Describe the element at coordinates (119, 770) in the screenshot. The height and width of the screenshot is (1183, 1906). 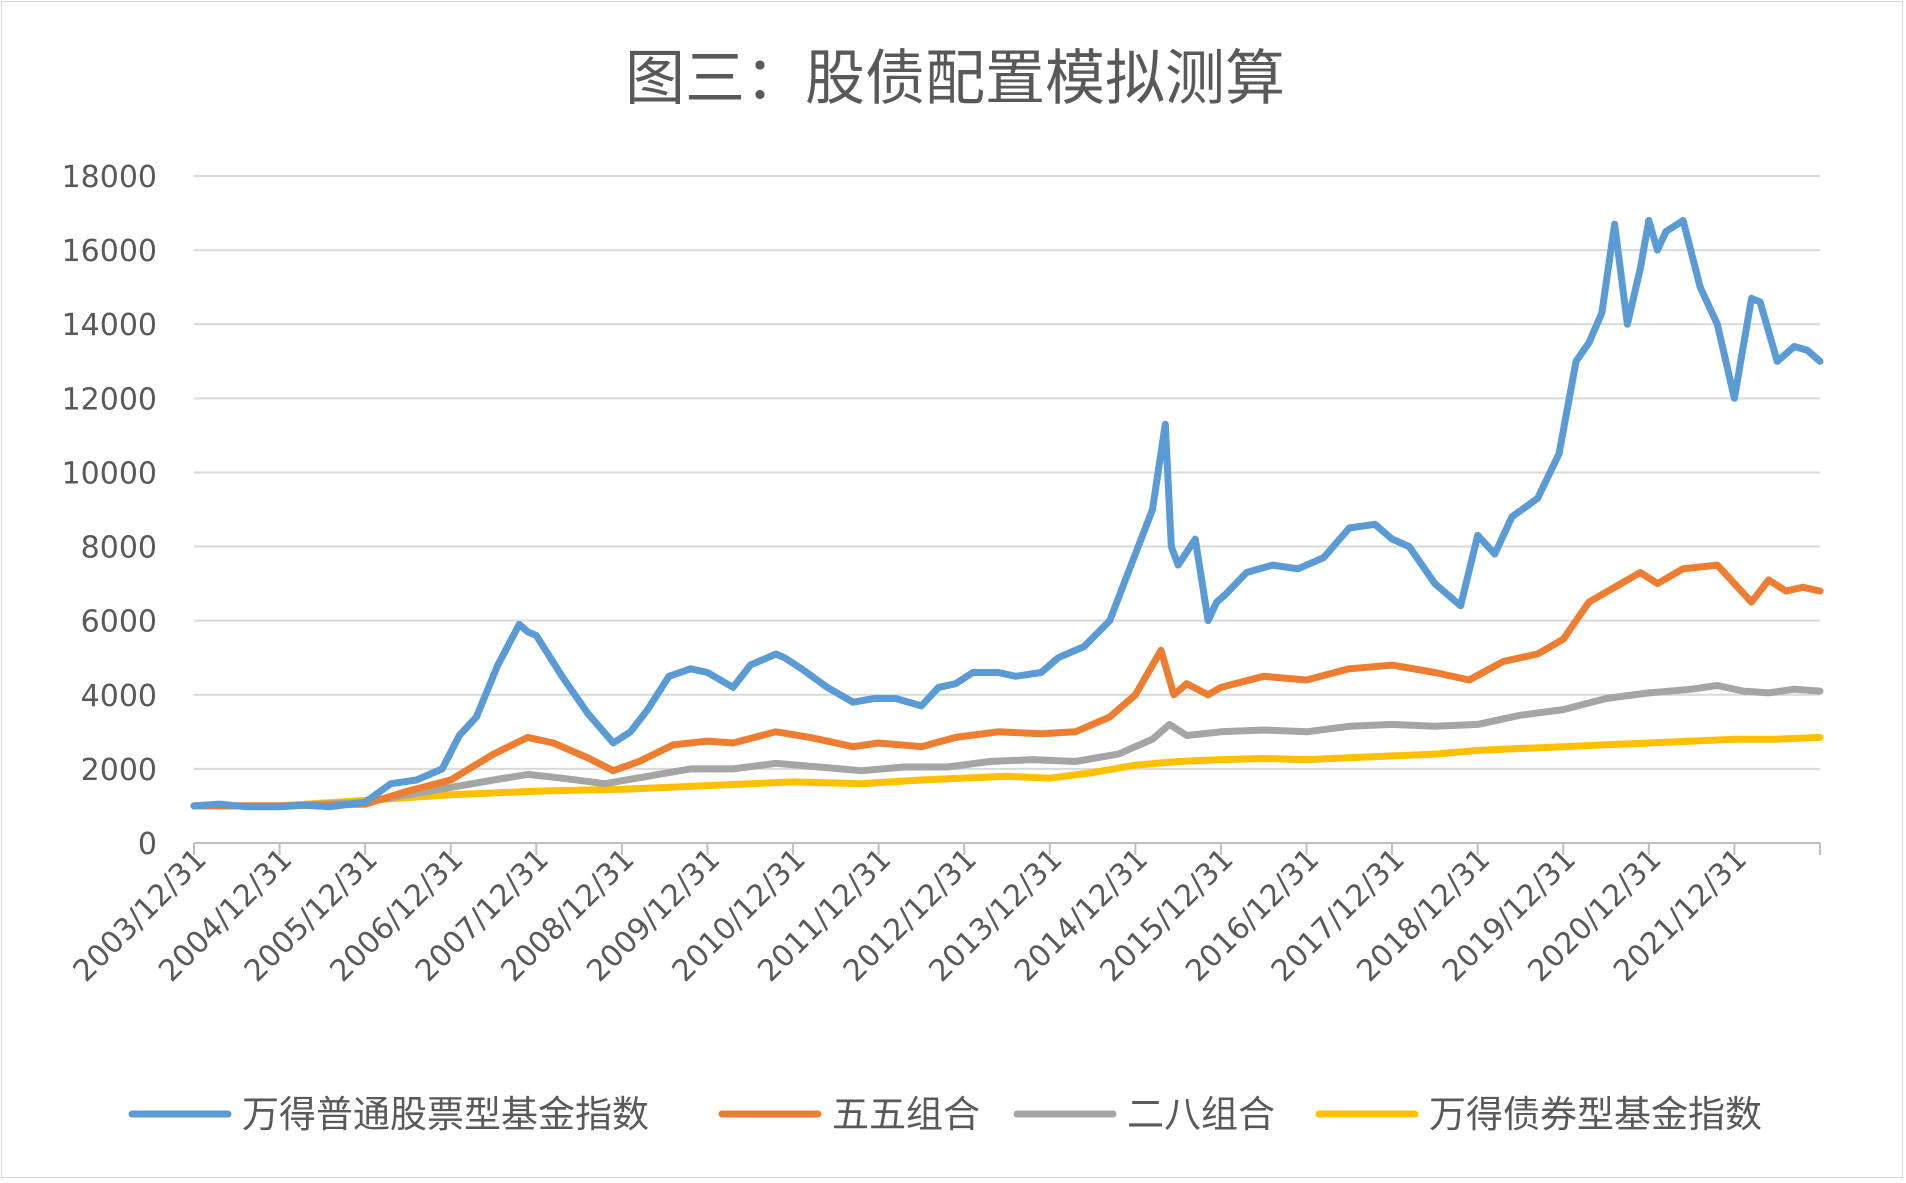
I see `y-tick-label: 2000` at that location.